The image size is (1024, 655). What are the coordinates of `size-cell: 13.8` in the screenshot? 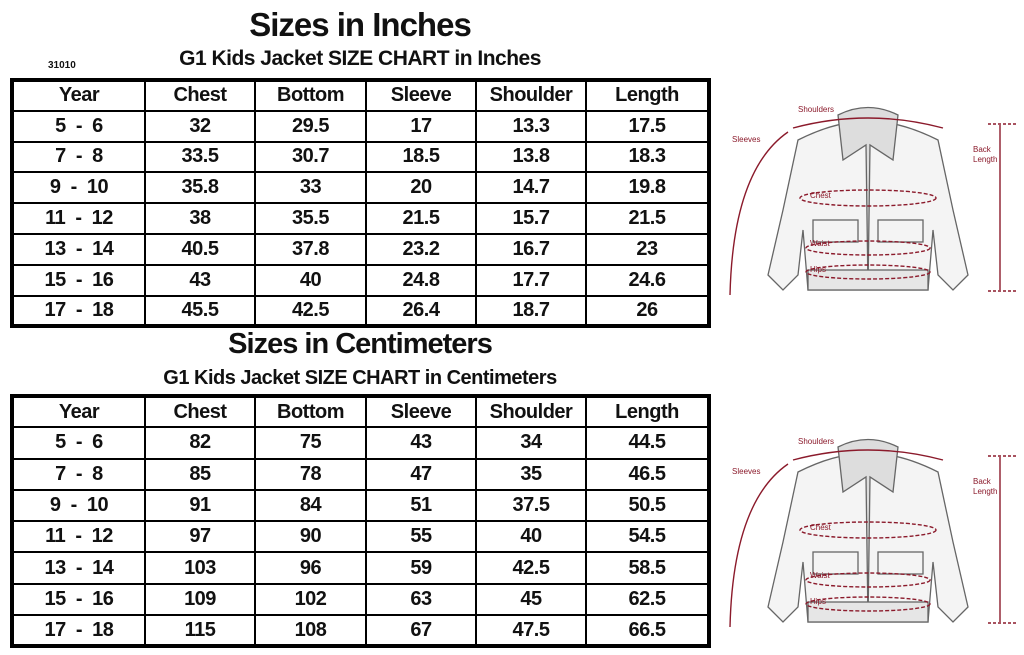 It's located at (531, 157).